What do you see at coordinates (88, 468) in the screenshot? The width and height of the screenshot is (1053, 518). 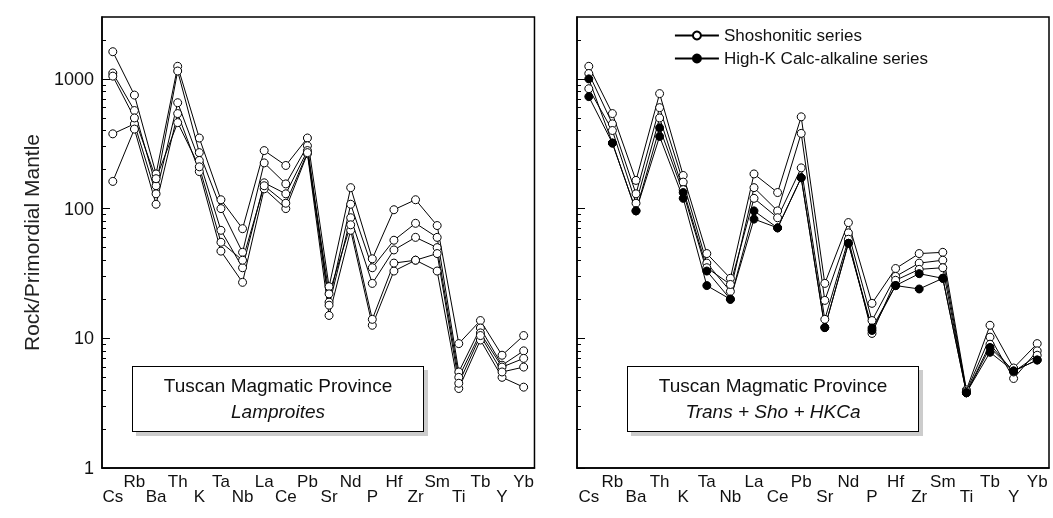 I see `y-tick-label: 1` at bounding box center [88, 468].